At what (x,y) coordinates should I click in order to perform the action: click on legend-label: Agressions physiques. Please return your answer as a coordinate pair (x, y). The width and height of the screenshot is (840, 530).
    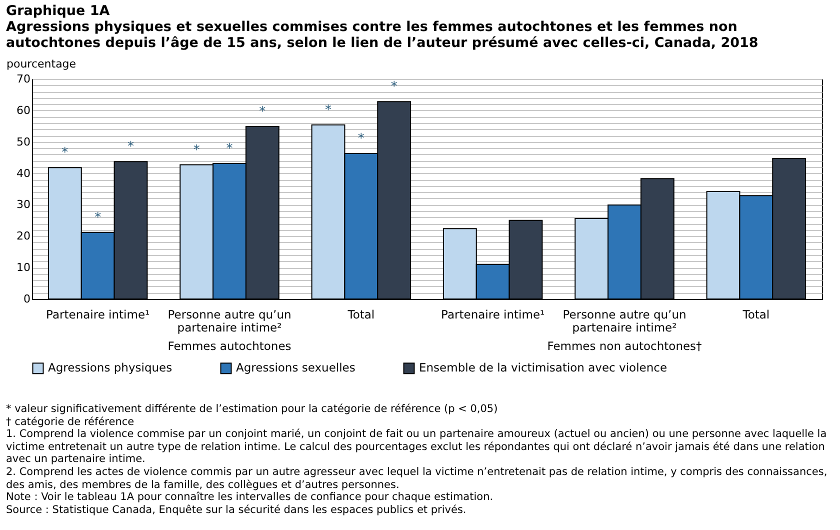
    Looking at the image, I should click on (110, 367).